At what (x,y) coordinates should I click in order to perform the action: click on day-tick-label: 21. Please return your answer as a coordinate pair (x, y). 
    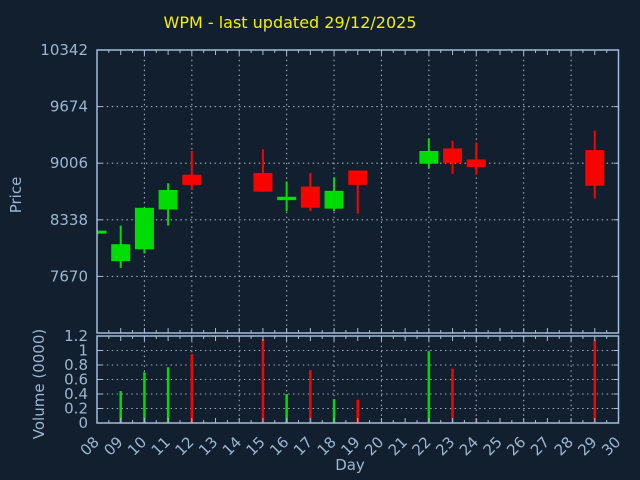
    Looking at the image, I should click on (398, 446).